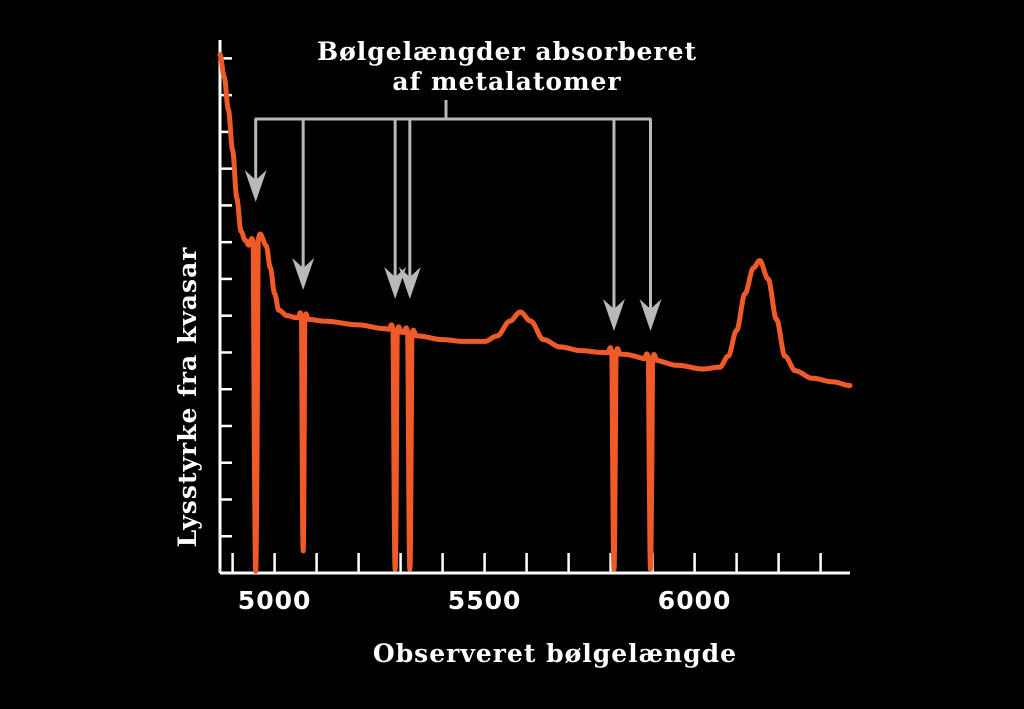 The height and width of the screenshot is (709, 1024). Describe the element at coordinates (526, 563) in the screenshot. I see `x-axis-ticks` at that location.